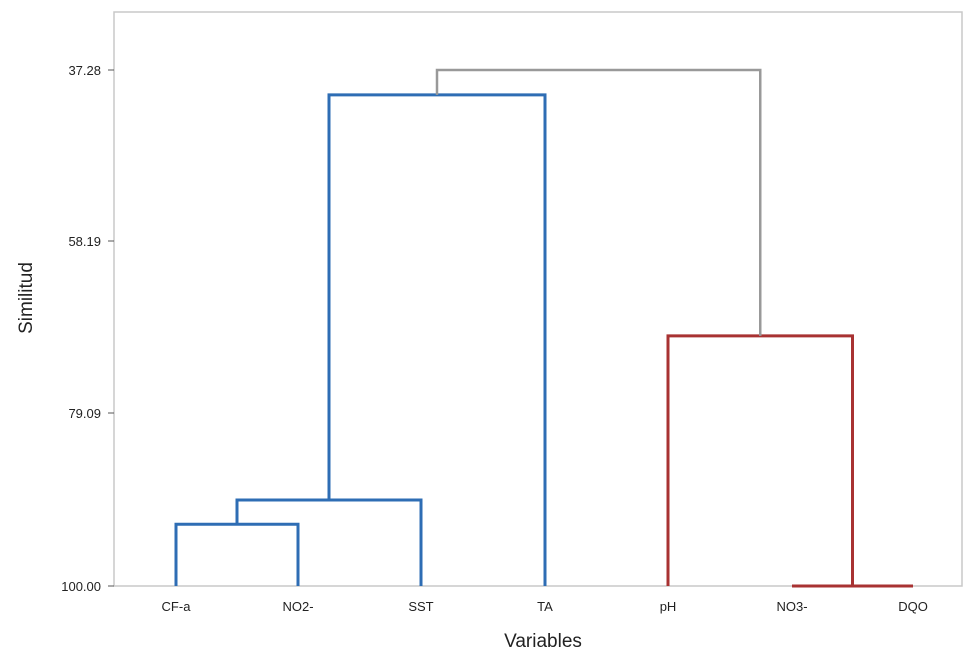 The width and height of the screenshot is (964, 654). I want to click on y-tick-label: 58.19, so click(84, 241).